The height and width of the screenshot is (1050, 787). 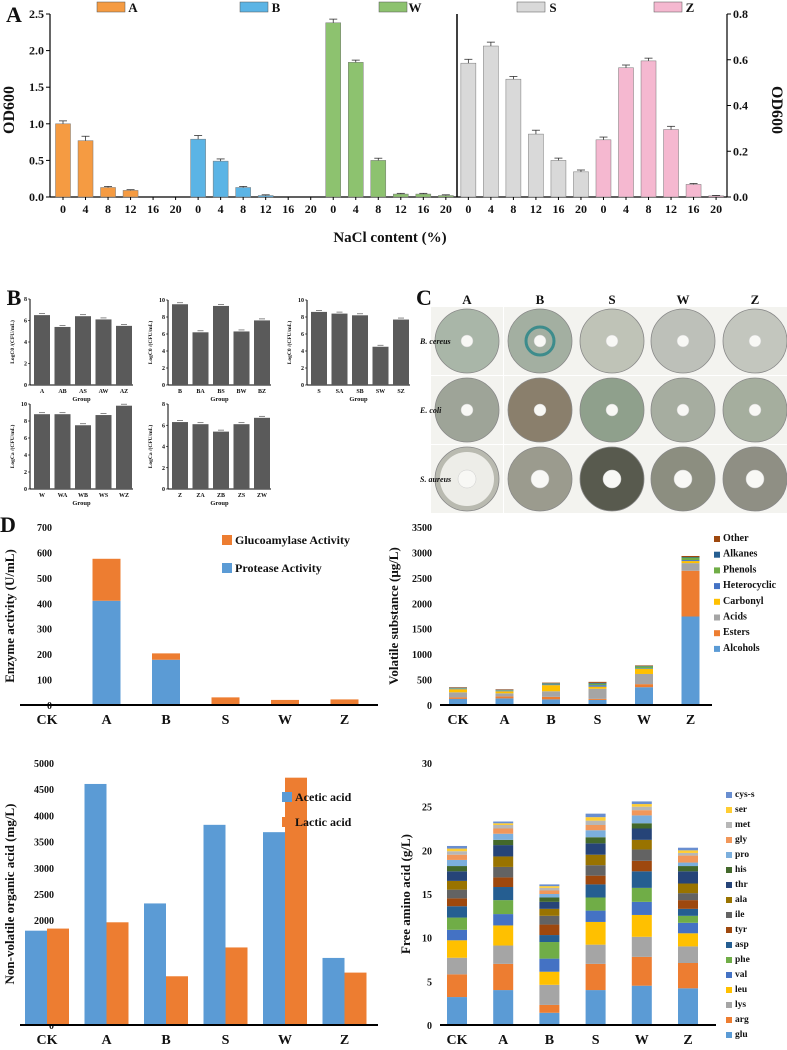 I want to click on bar-segment-Phenols, so click(x=458, y=688).